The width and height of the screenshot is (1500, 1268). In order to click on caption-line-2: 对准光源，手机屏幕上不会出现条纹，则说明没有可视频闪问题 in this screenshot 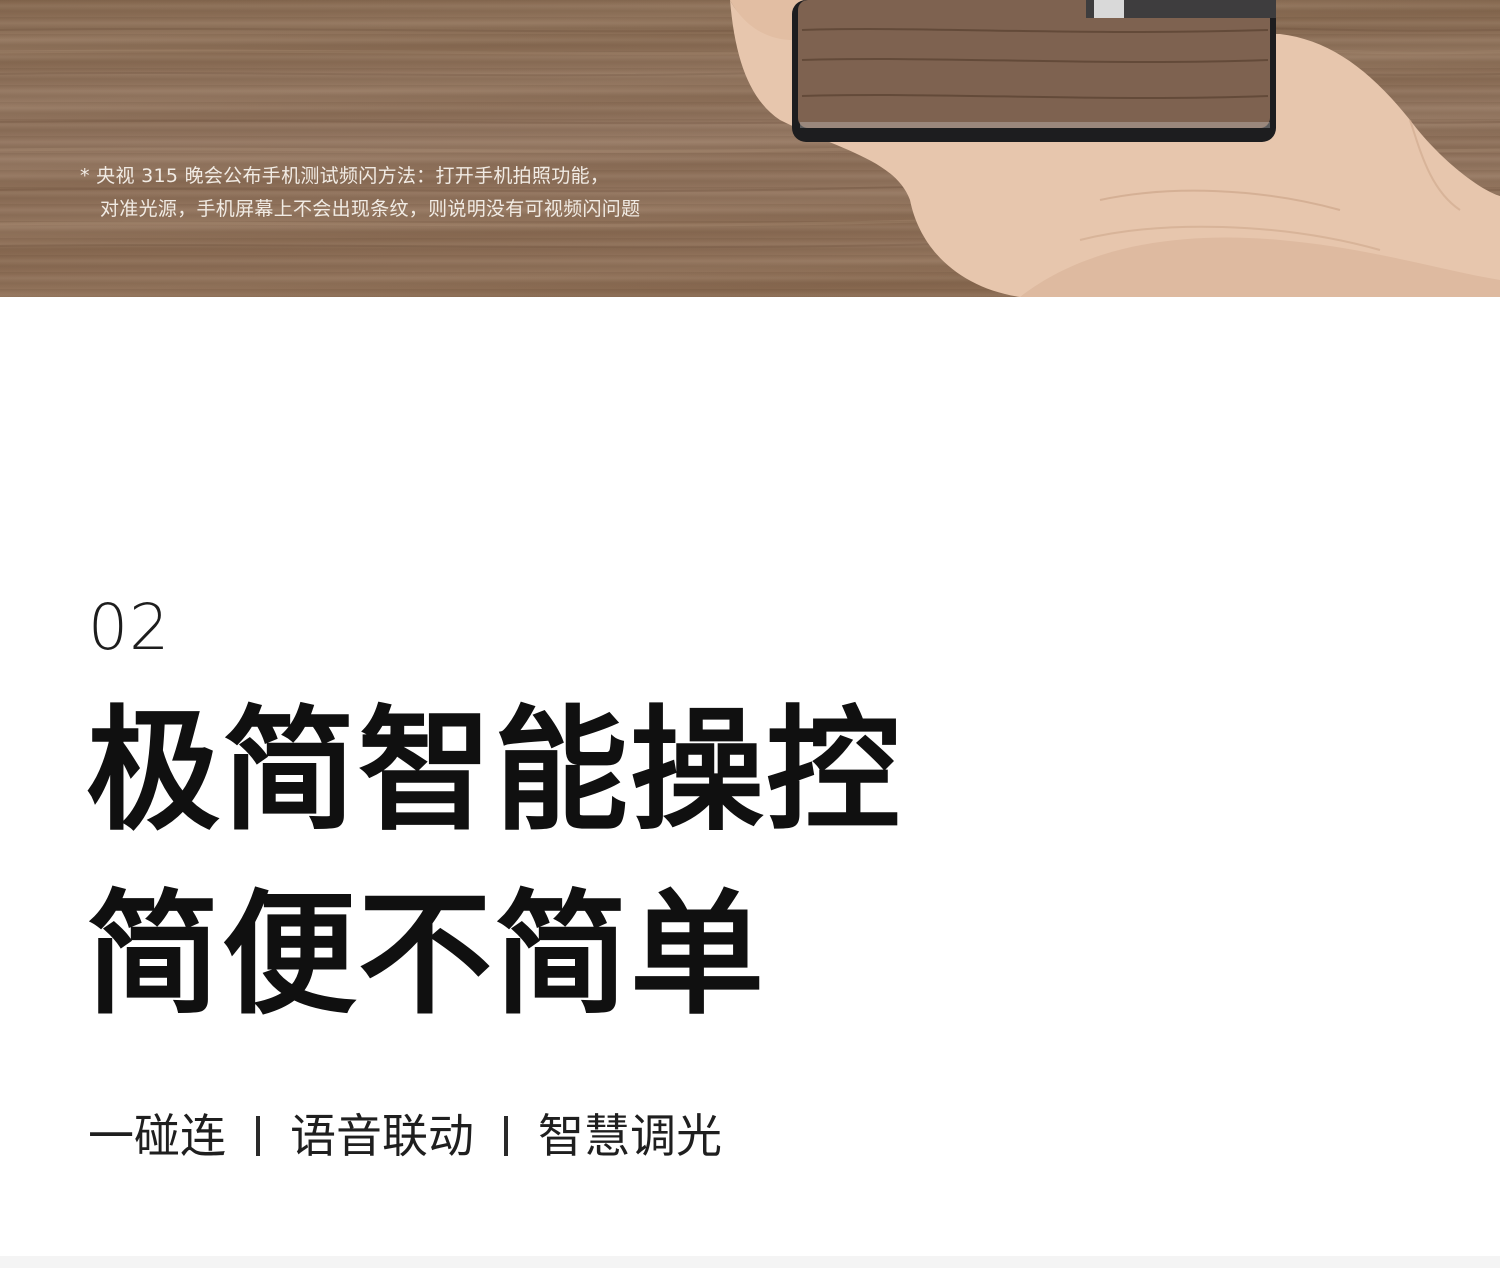, I will do `click(370, 209)`.